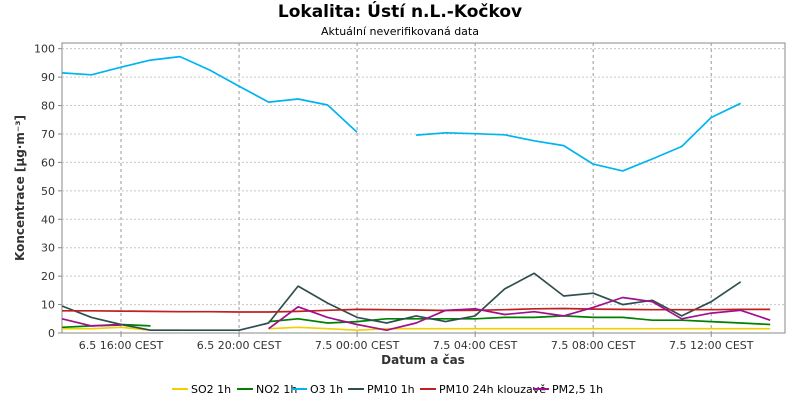 This screenshot has width=800, height=400. What do you see at coordinates (48, 162) in the screenshot?
I see `y-tick-label: 60` at bounding box center [48, 162].